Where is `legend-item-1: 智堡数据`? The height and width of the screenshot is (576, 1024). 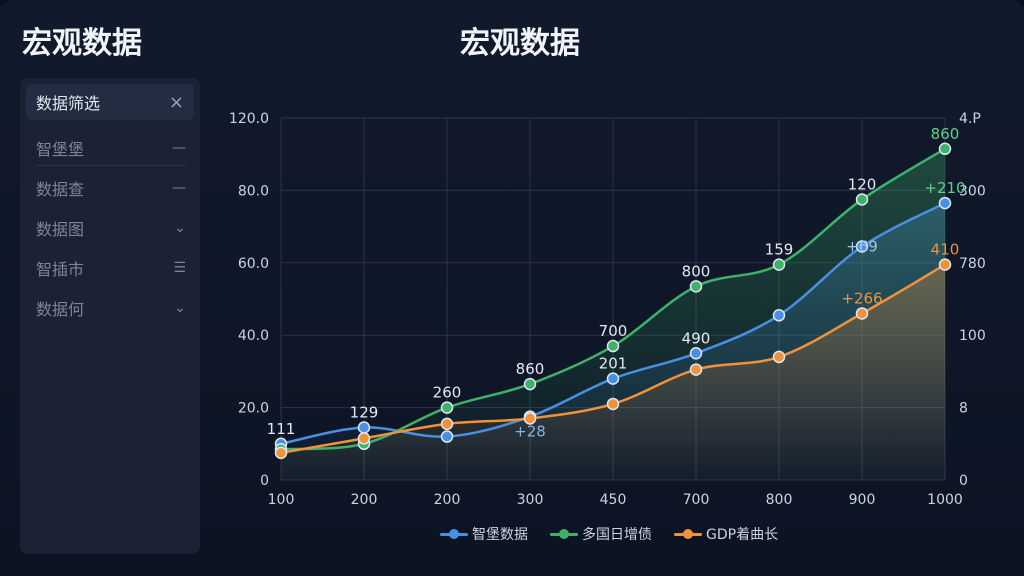
legend-item-1: 智堡数据 is located at coordinates (484, 534).